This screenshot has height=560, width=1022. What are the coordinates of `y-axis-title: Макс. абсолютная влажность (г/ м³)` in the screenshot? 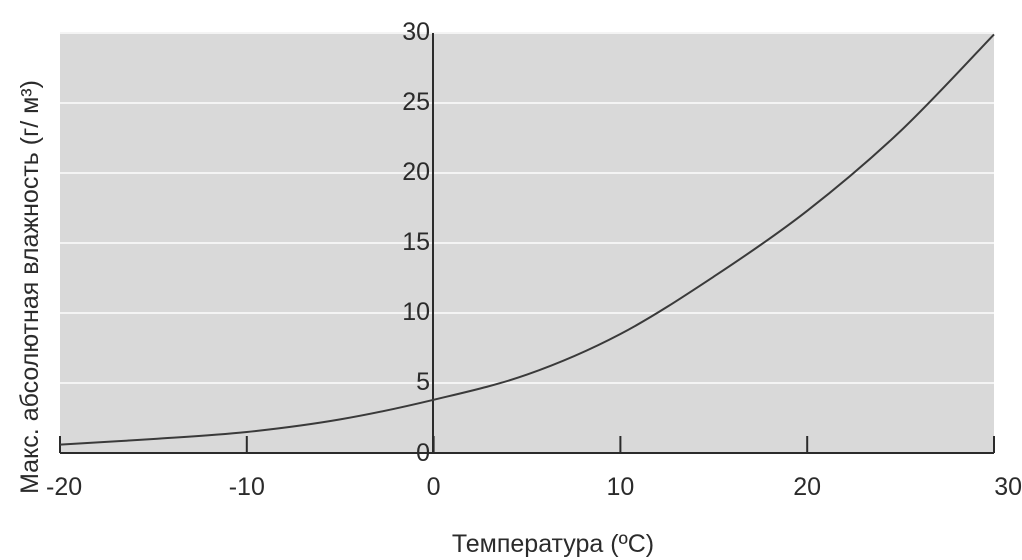 It's located at (30, 287).